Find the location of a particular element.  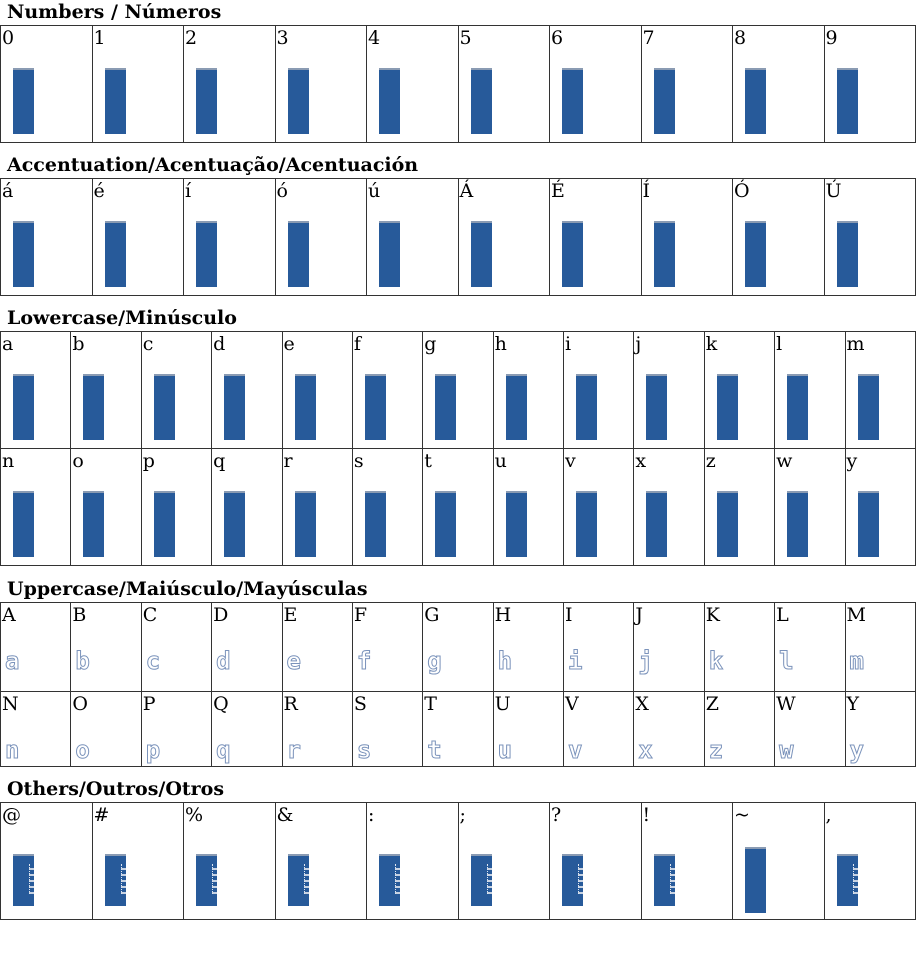

char-label: 7 is located at coordinates (648, 38).